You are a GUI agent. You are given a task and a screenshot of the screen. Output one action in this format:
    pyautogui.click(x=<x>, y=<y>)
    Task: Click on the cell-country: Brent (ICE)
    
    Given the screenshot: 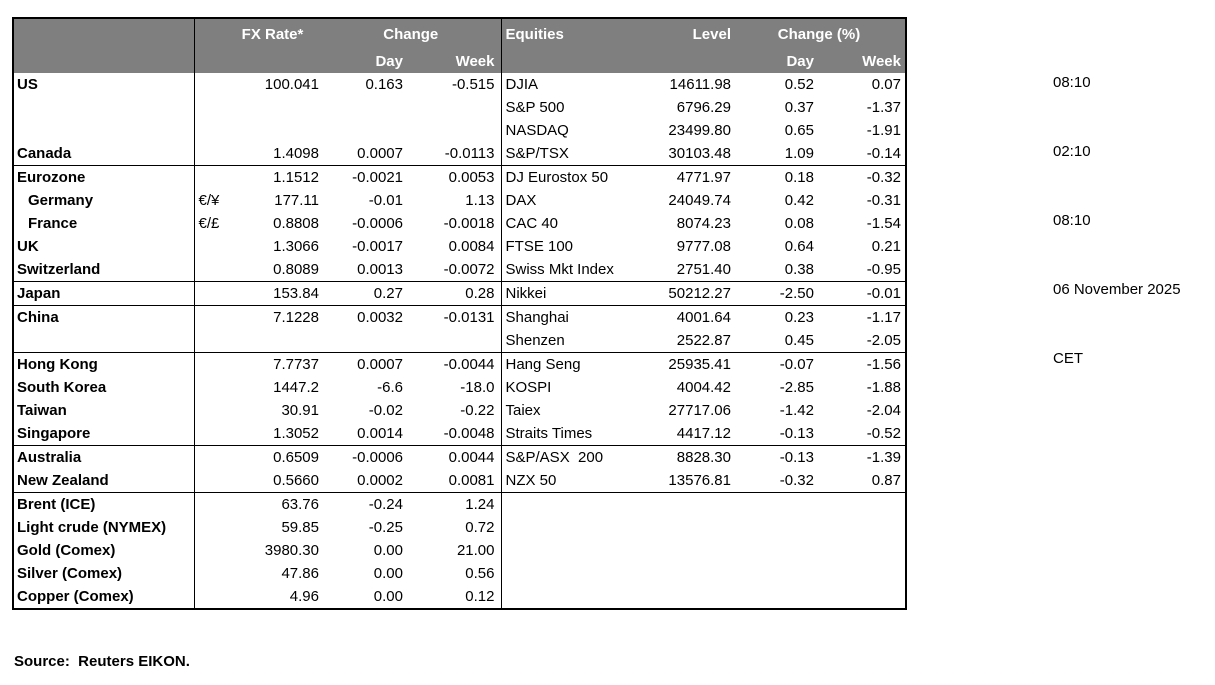 What is the action you would take?
    pyautogui.click(x=104, y=504)
    